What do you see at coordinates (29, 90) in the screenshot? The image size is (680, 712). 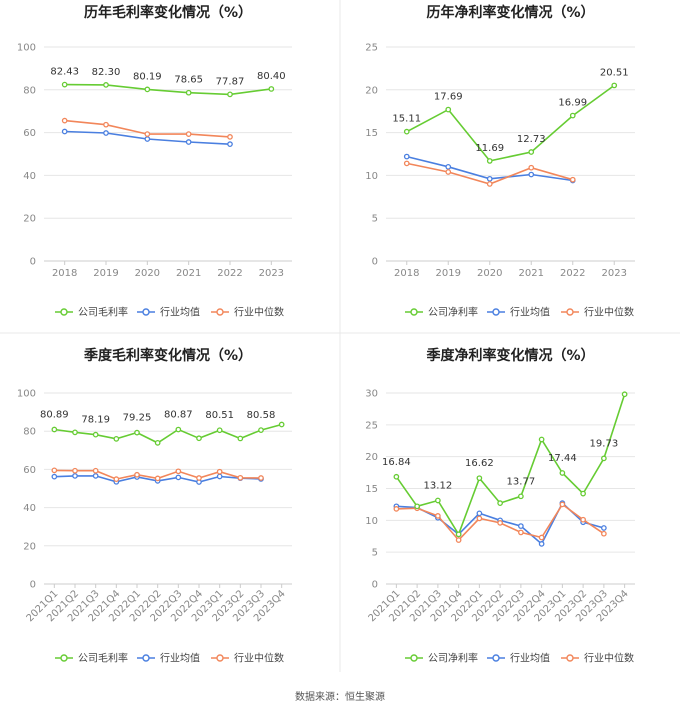 I see `y-tick-label: 80` at bounding box center [29, 90].